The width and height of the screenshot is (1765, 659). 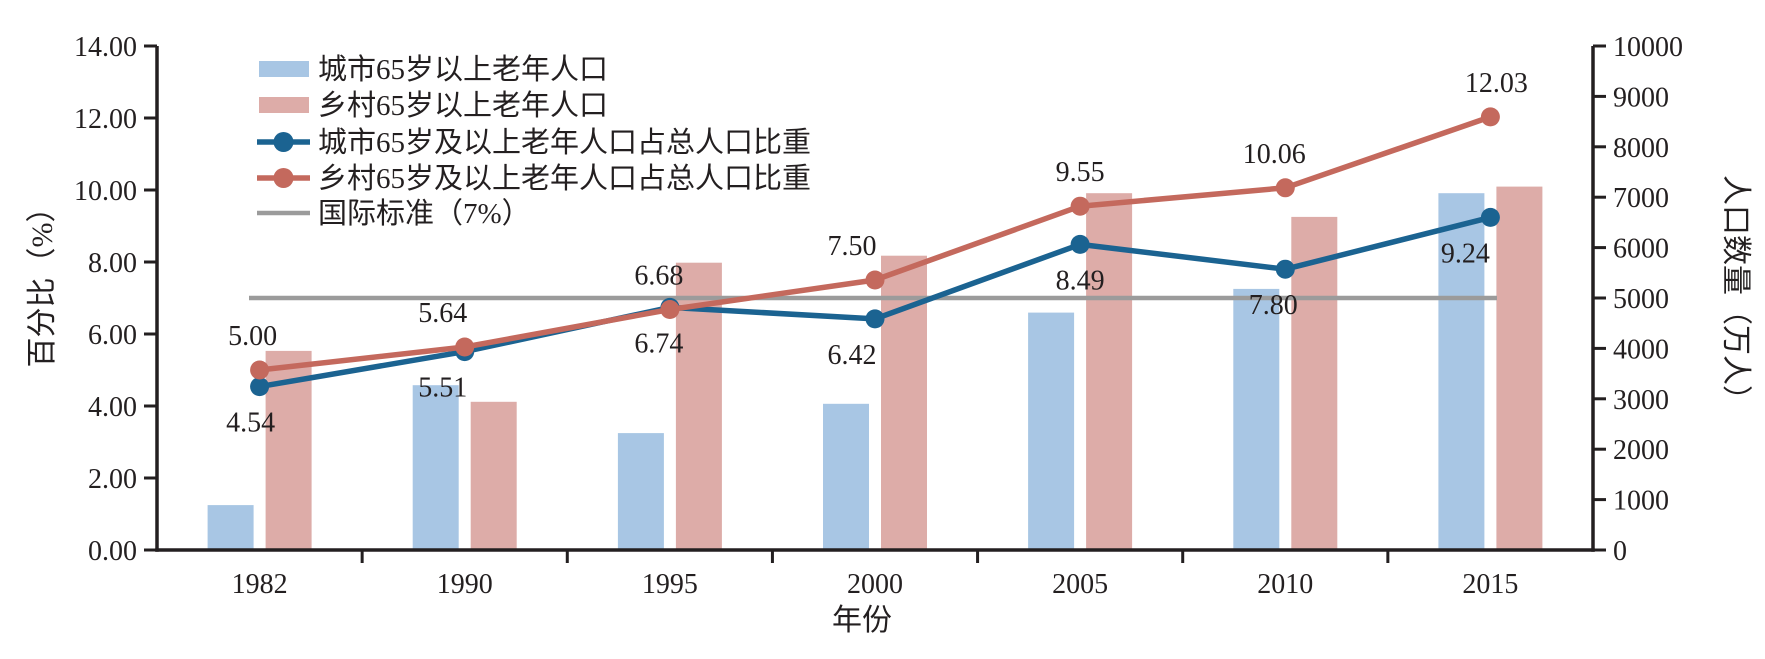 What do you see at coordinates (112, 263) in the screenshot?
I see `y-left-tick-label: 8.00` at bounding box center [112, 263].